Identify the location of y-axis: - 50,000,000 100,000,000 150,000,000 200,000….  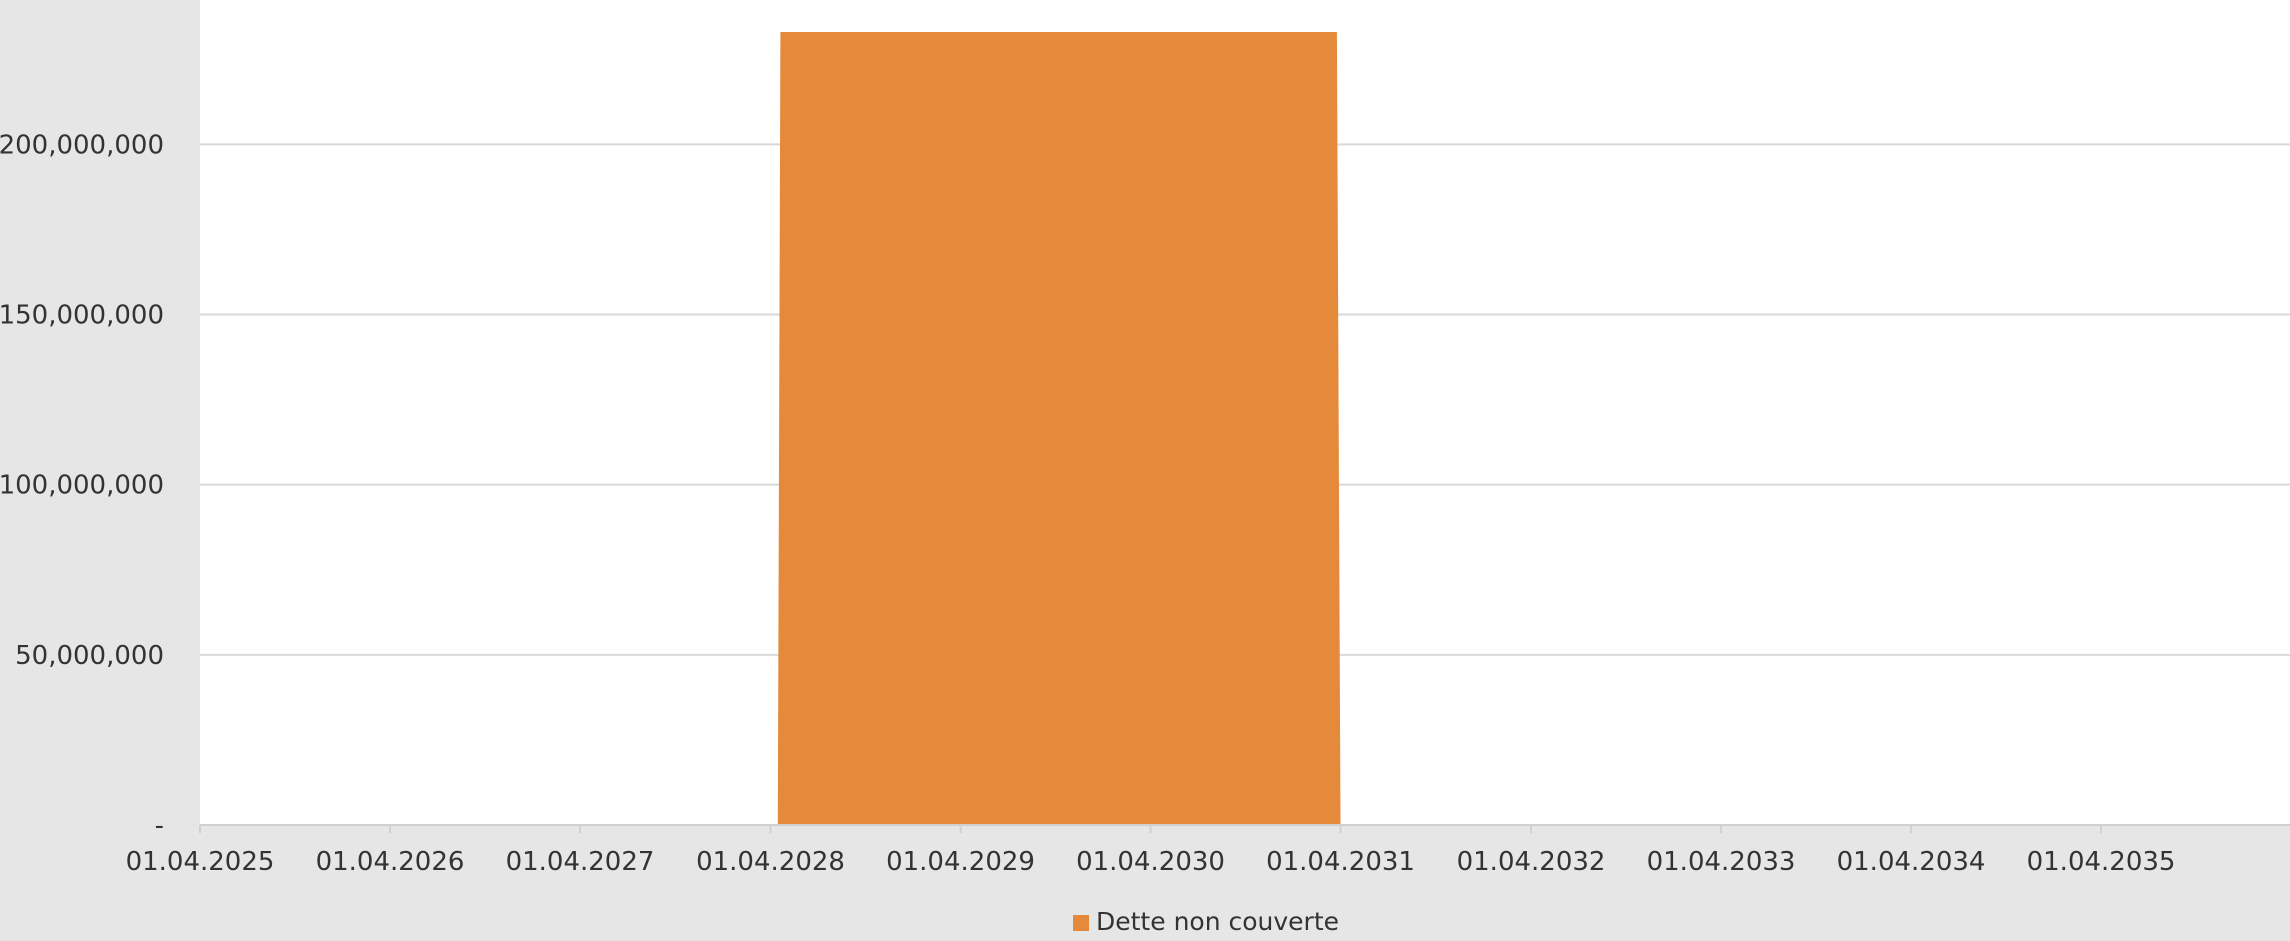
(82, 485).